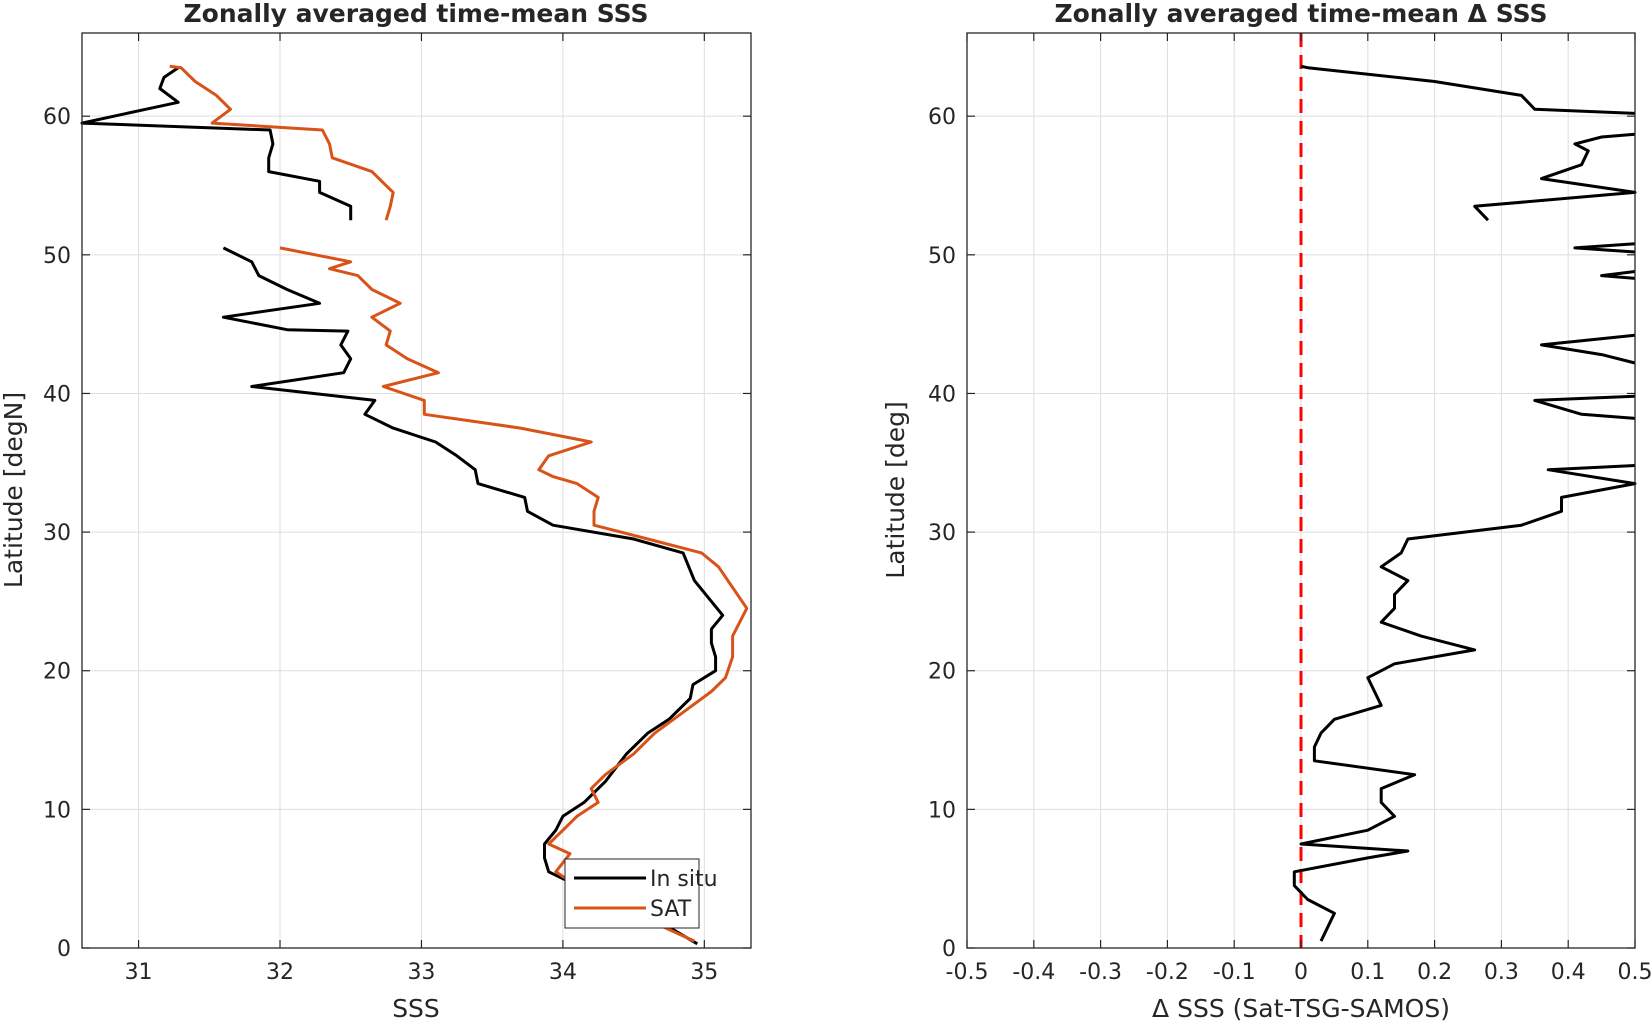 The height and width of the screenshot is (1025, 1651). I want to click on right-x-tick-label: -0.2, so click(1167, 972).